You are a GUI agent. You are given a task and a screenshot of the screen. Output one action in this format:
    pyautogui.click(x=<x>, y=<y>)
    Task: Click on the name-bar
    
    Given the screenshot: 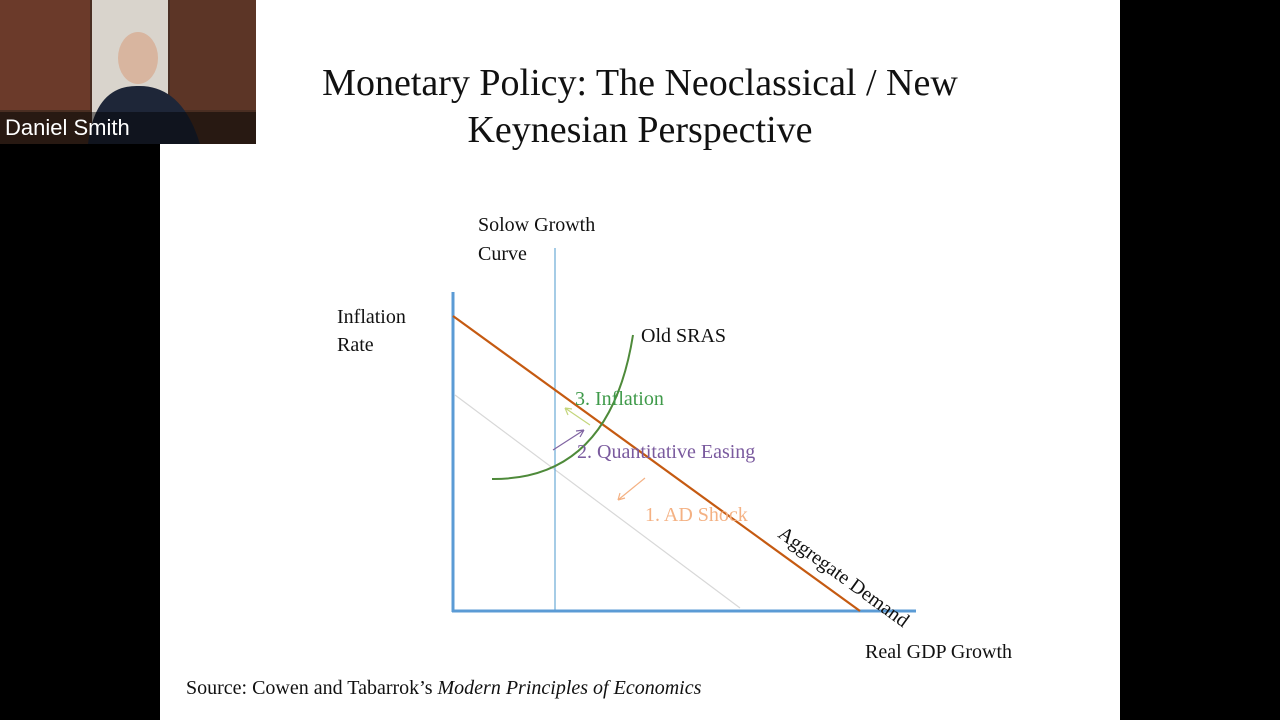 What is the action you would take?
    pyautogui.click(x=128, y=128)
    